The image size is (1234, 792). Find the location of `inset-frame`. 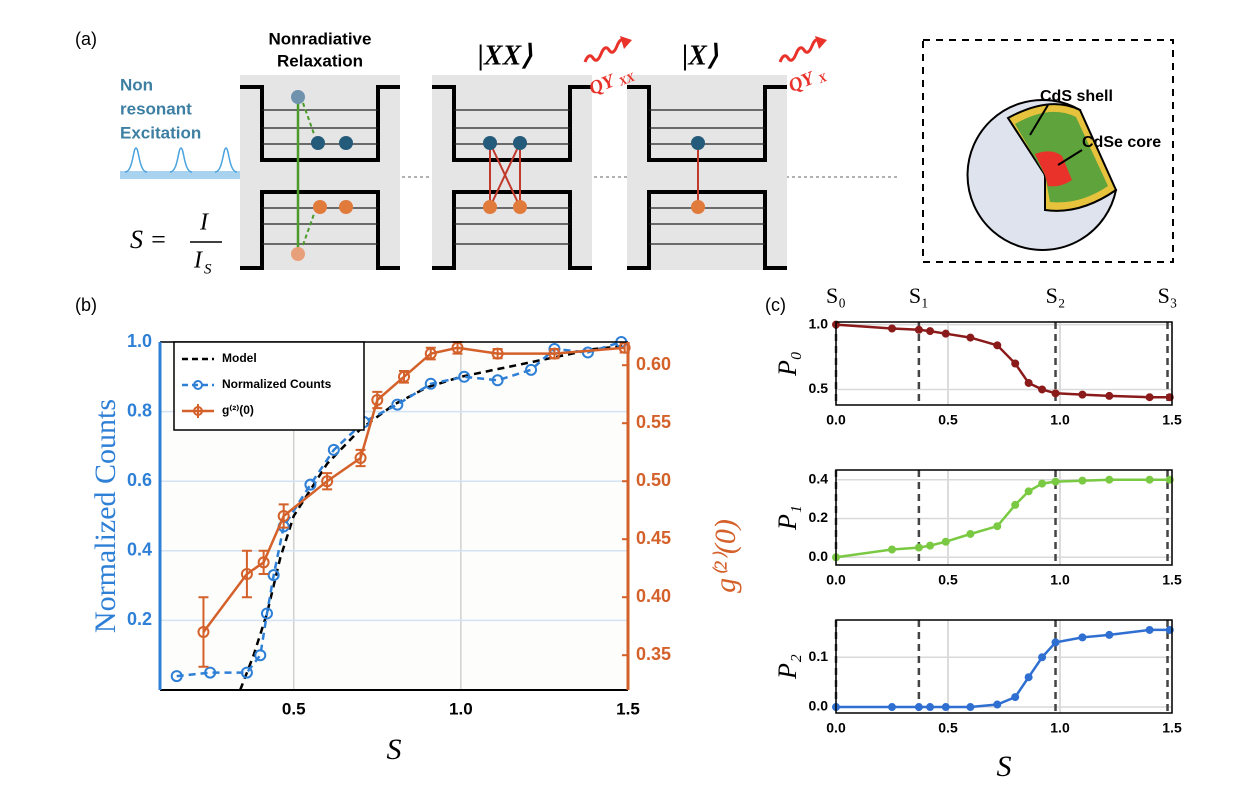

inset-frame is located at coordinates (1048, 151).